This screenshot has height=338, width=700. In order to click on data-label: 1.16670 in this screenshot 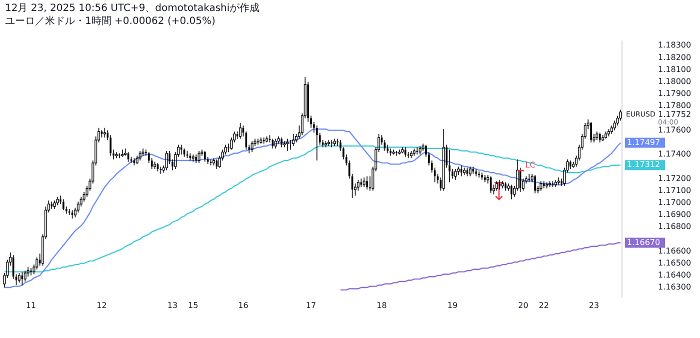, I will do `click(643, 242)`.